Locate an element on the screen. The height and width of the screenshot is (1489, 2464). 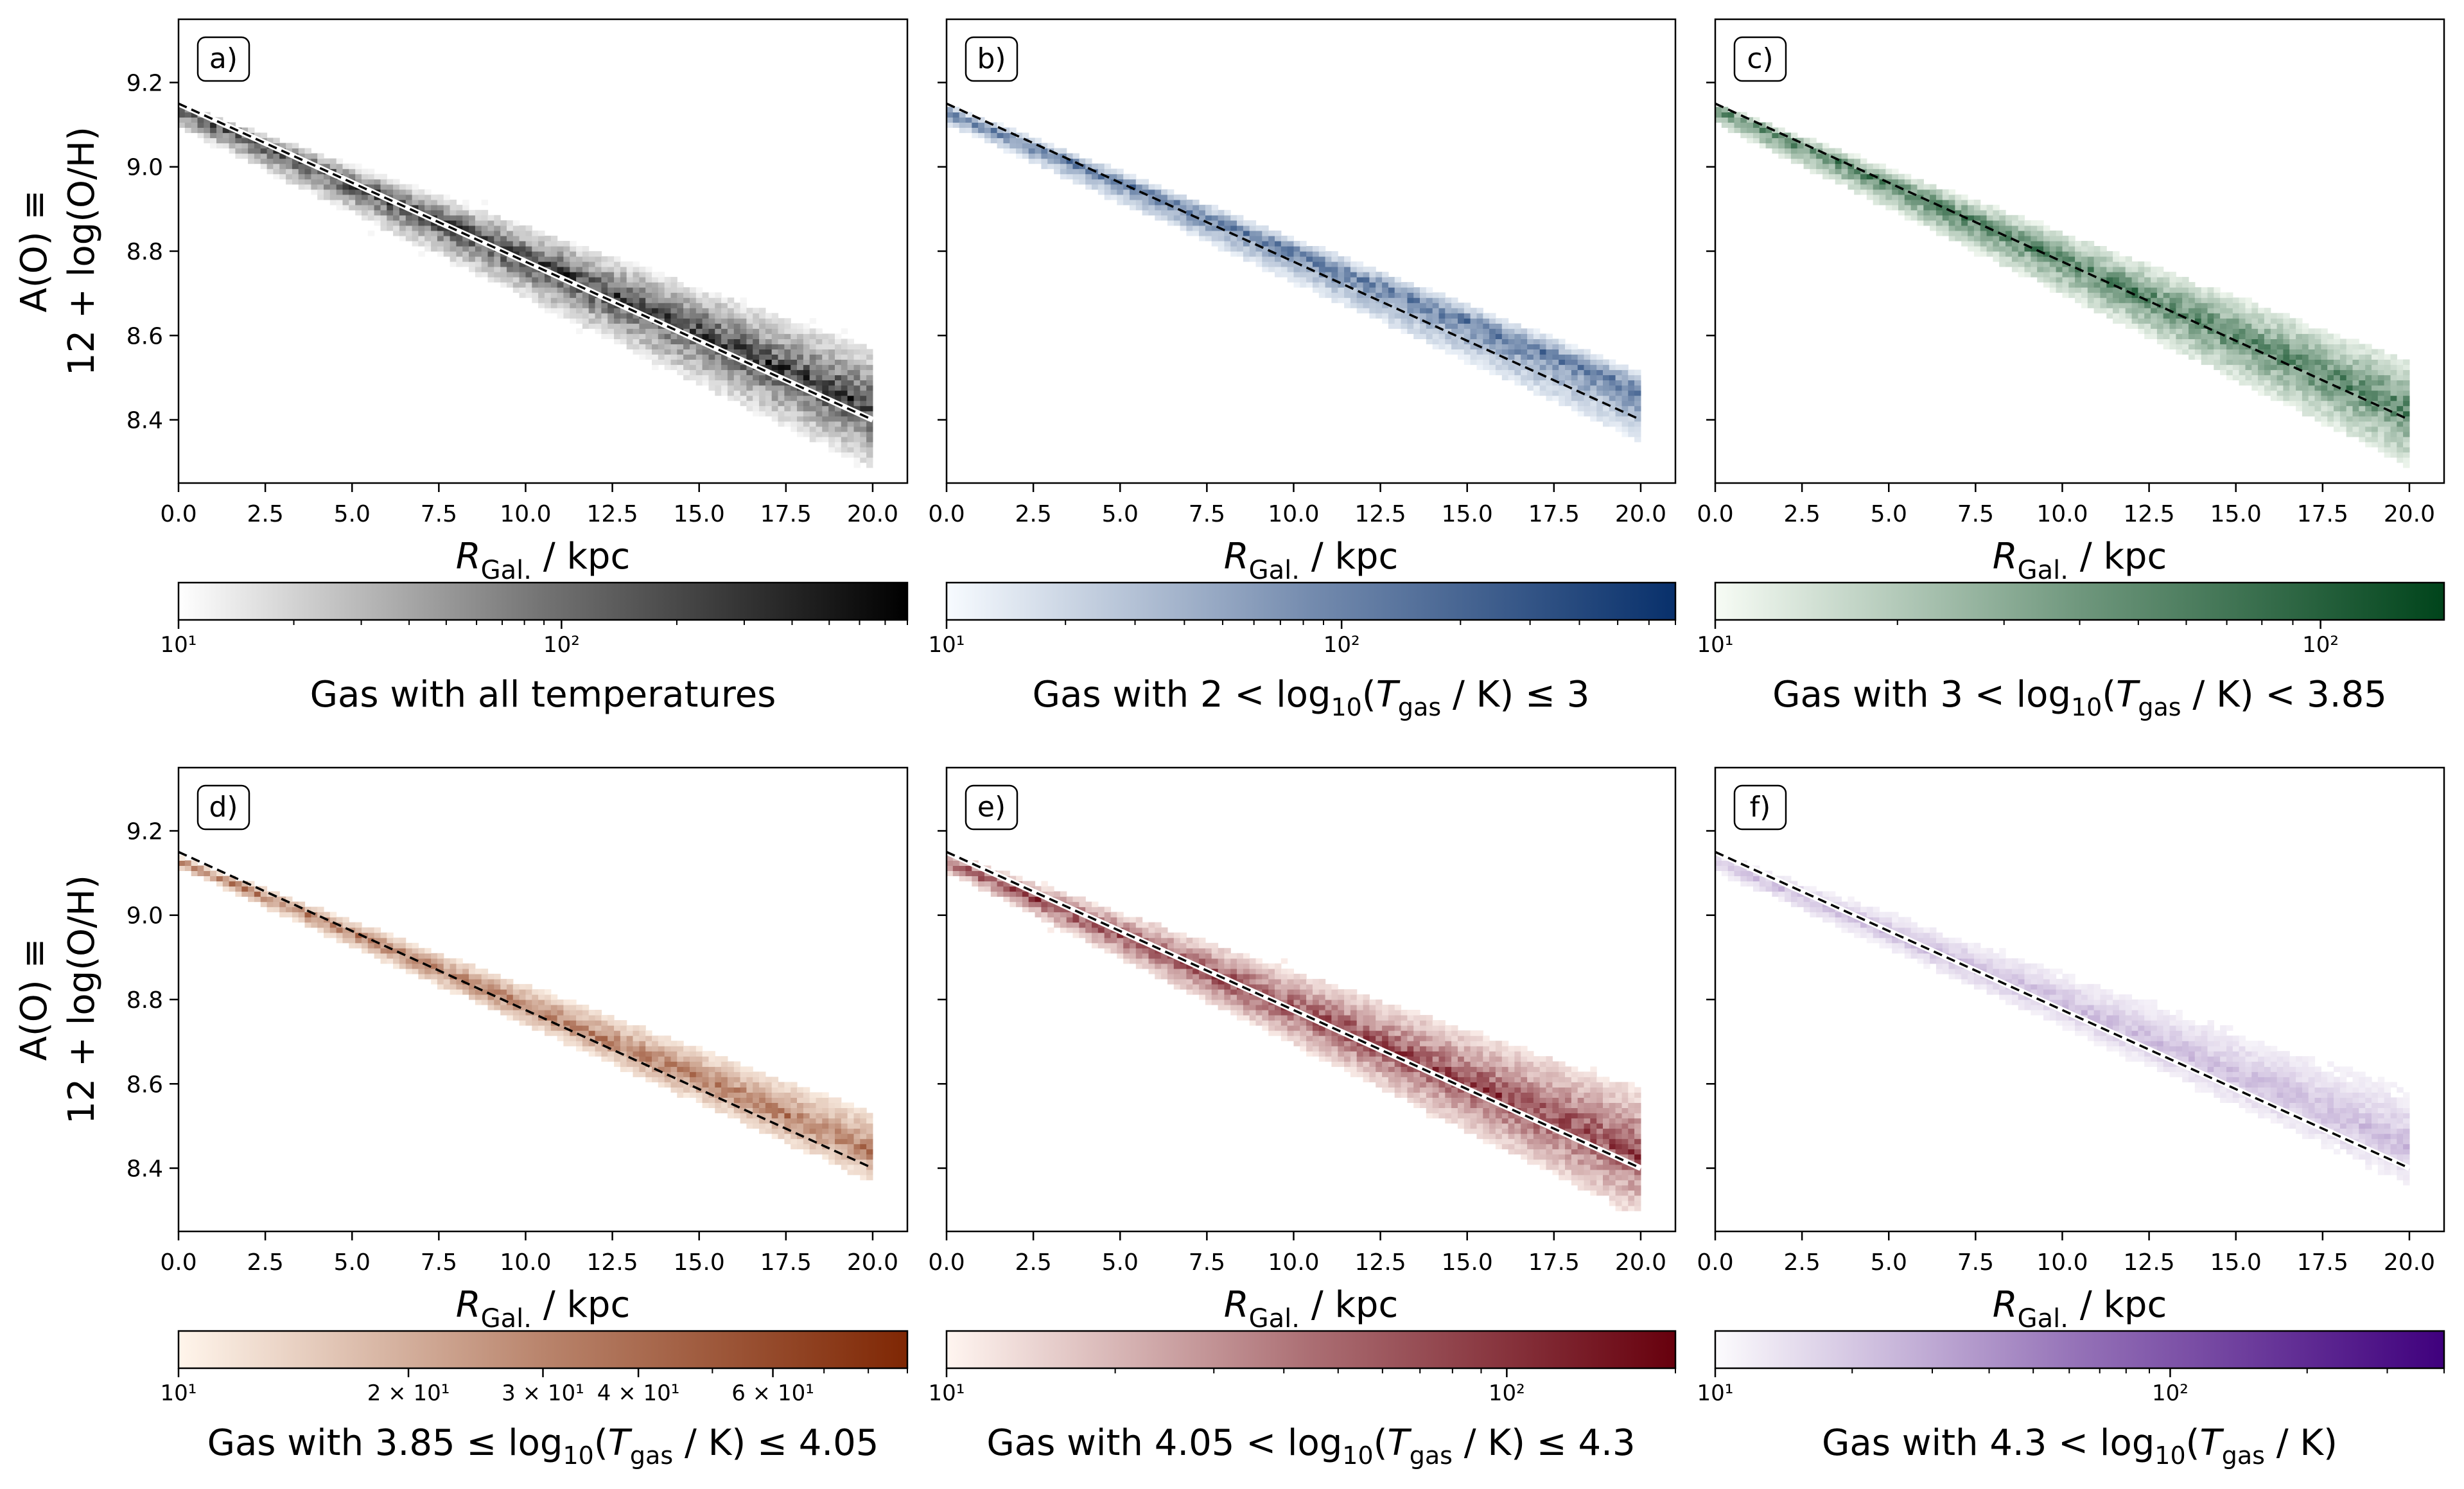
colorbar-tick-label: 4 × 10¹ is located at coordinates (639, 1393).